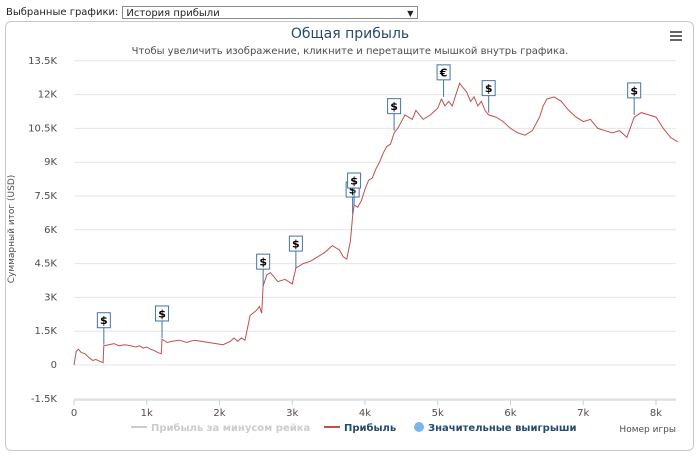 This screenshot has height=456, width=700. I want to click on y-tick-label: 9K, so click(50, 162).